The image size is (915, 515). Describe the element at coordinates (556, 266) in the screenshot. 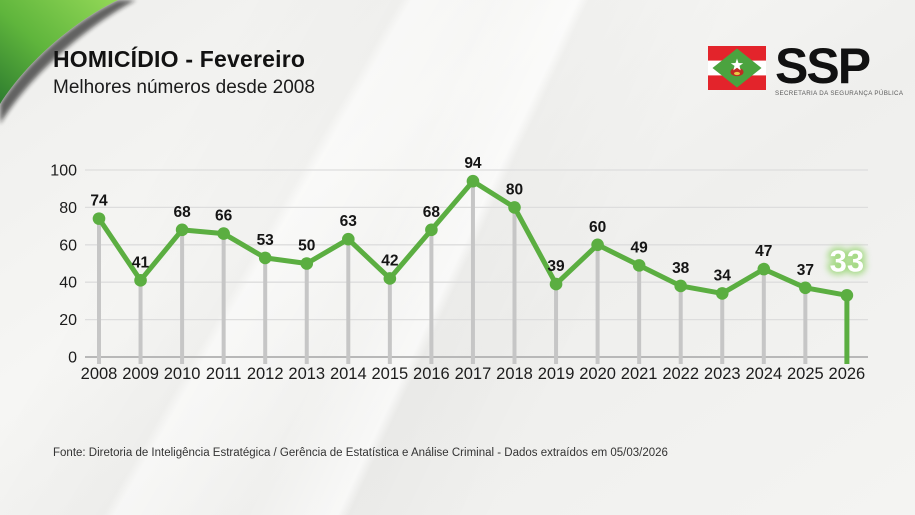

I see `data-point-label: 39` at that location.